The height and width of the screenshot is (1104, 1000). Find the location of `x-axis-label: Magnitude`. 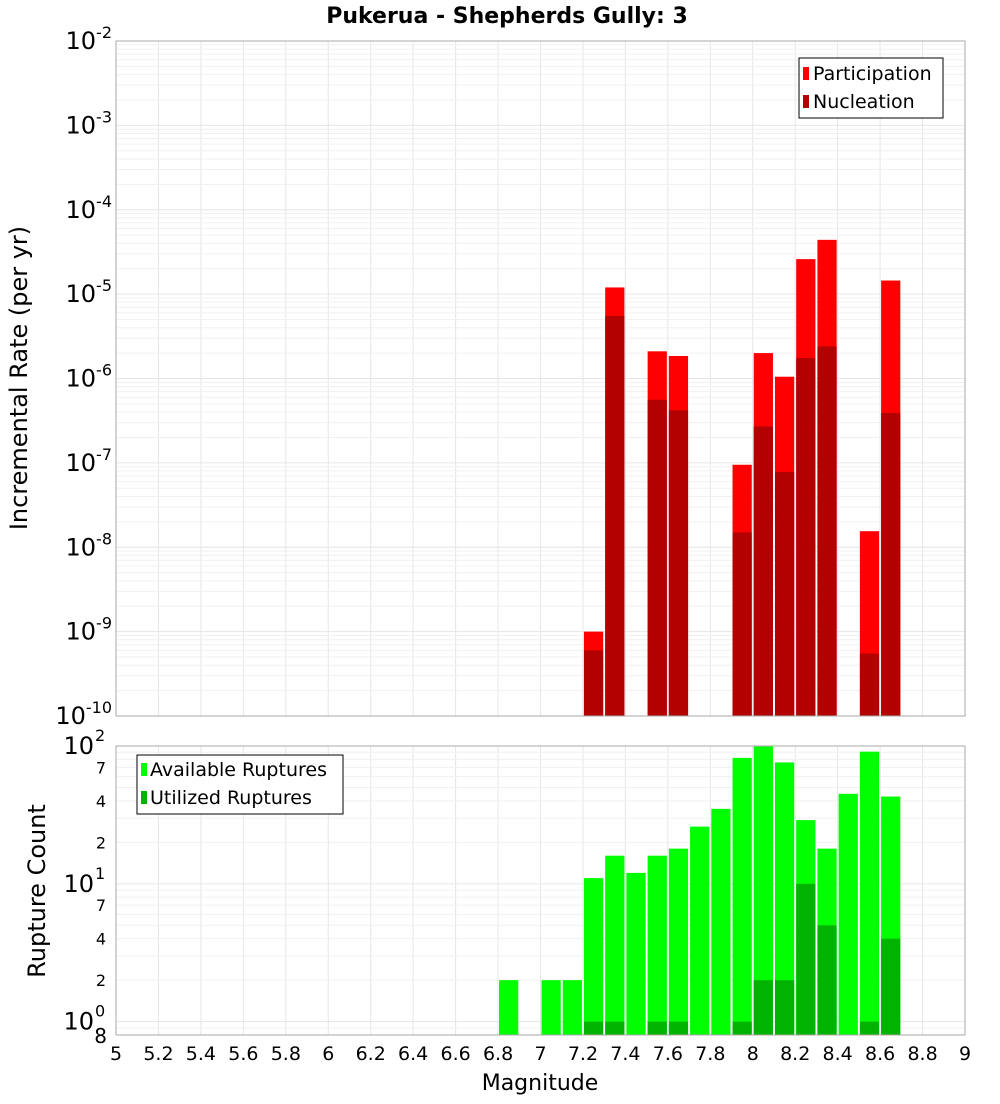

x-axis-label: Magnitude is located at coordinates (540, 1083).